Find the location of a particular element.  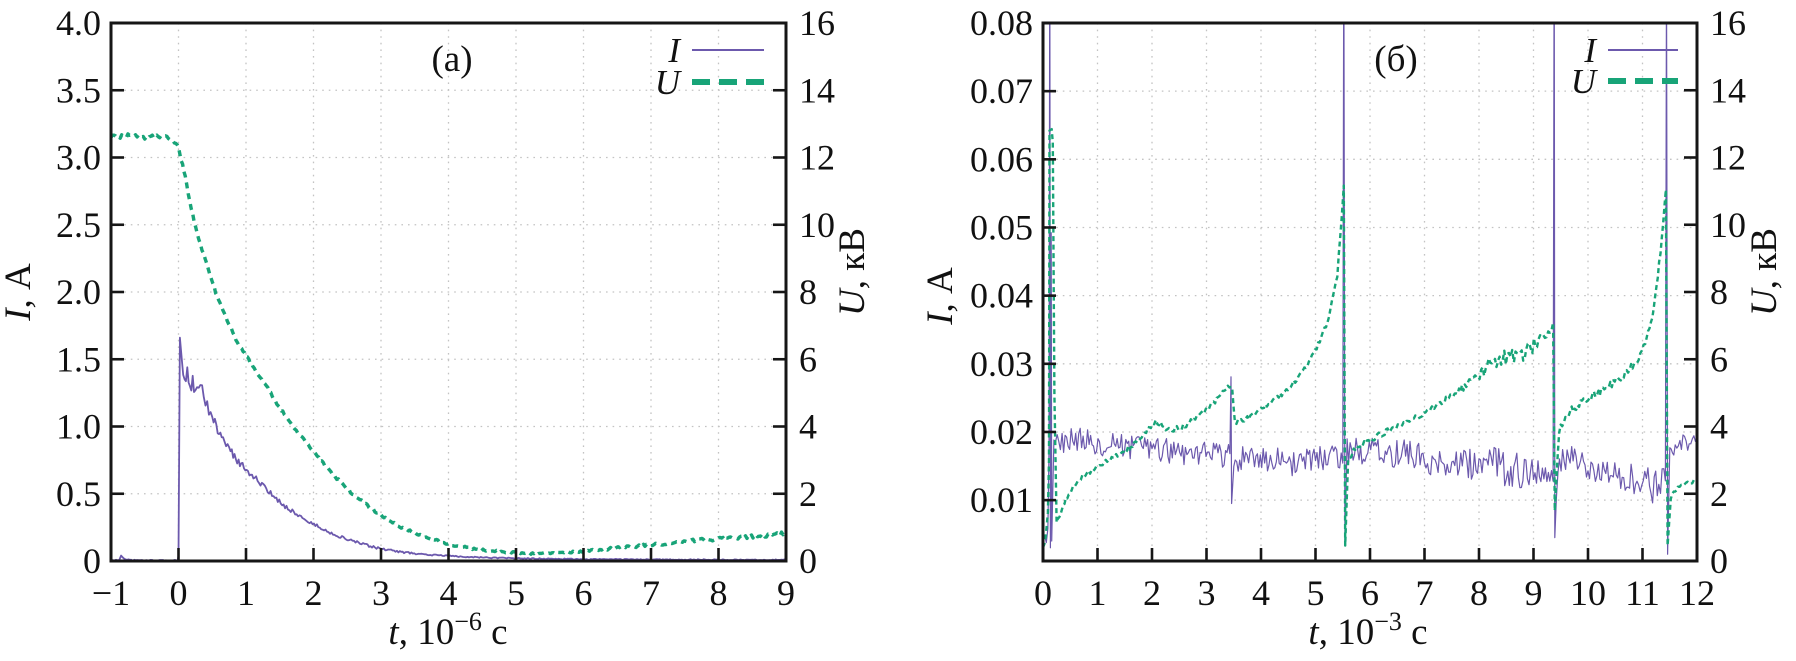

y-left-tick-label: 0 is located at coordinates (92, 561).